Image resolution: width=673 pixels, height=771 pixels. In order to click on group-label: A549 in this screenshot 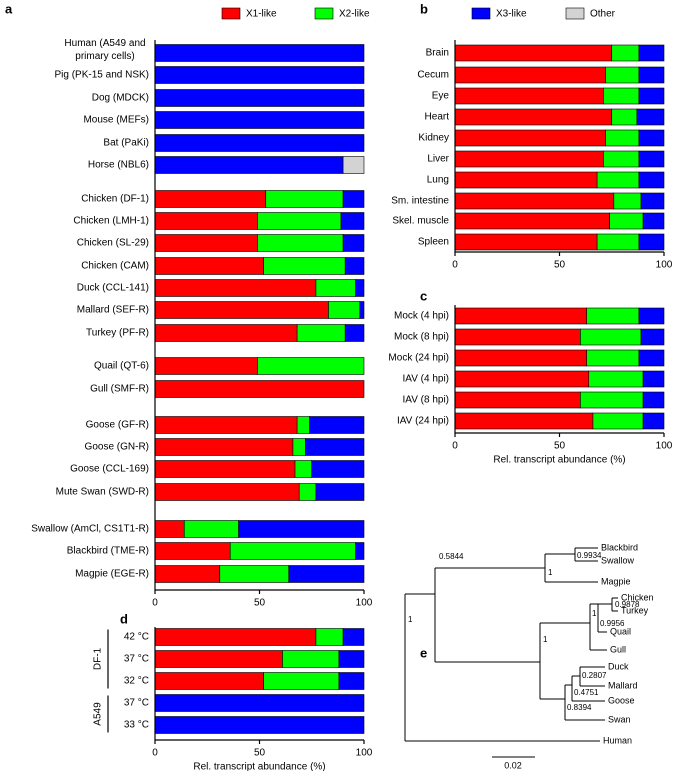, I will do `click(98, 714)`.